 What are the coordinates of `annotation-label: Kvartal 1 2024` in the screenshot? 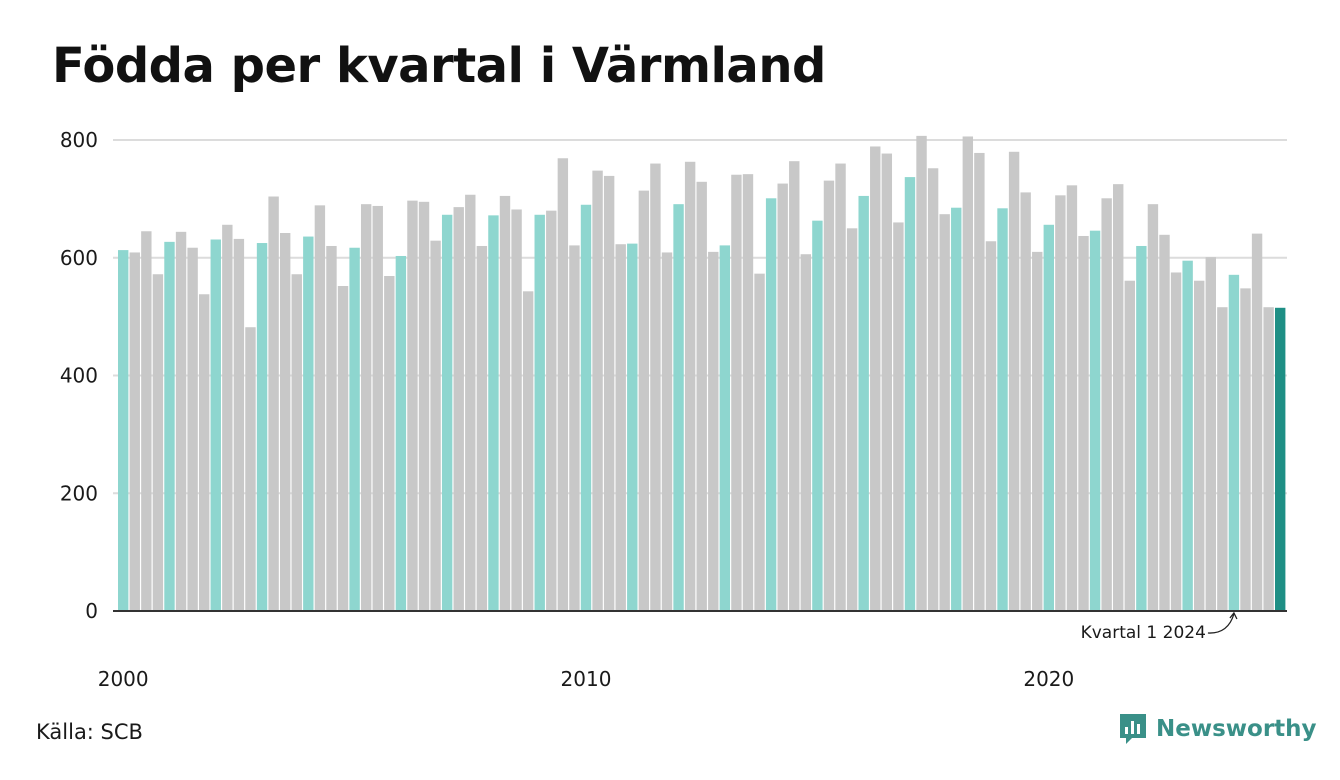 It's located at (1143, 633).